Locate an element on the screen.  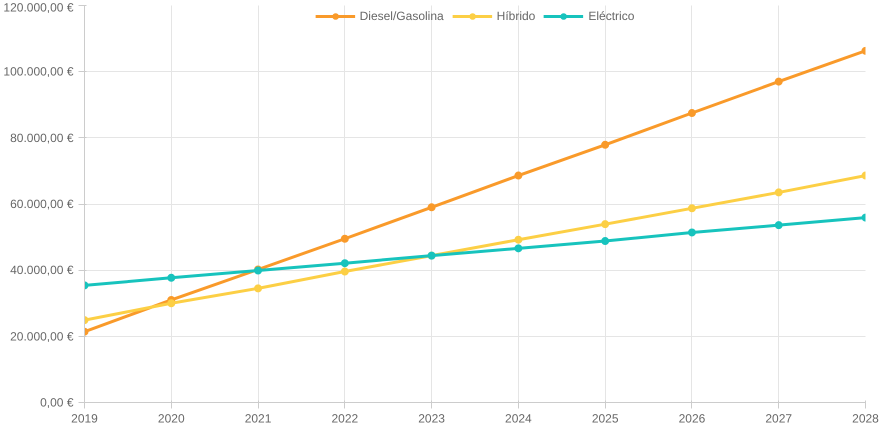
y-tick-label: 20.000,00 € is located at coordinates (42, 336).